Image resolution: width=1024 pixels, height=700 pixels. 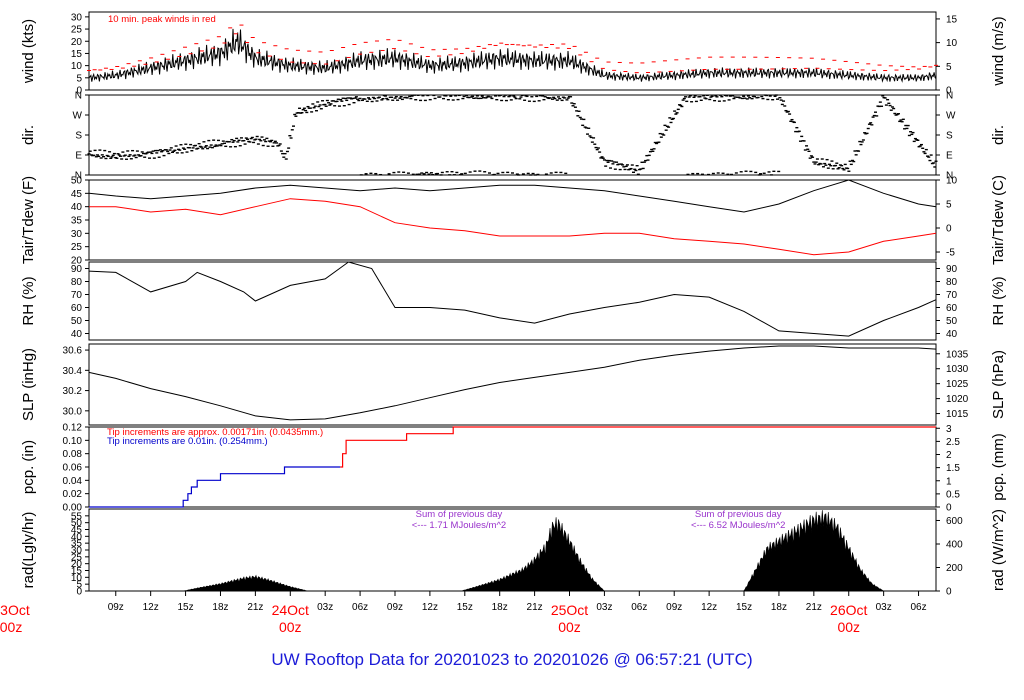 What do you see at coordinates (73, 351) in the screenshot?
I see `panel-slp-left-tick-label: 30.6` at bounding box center [73, 351].